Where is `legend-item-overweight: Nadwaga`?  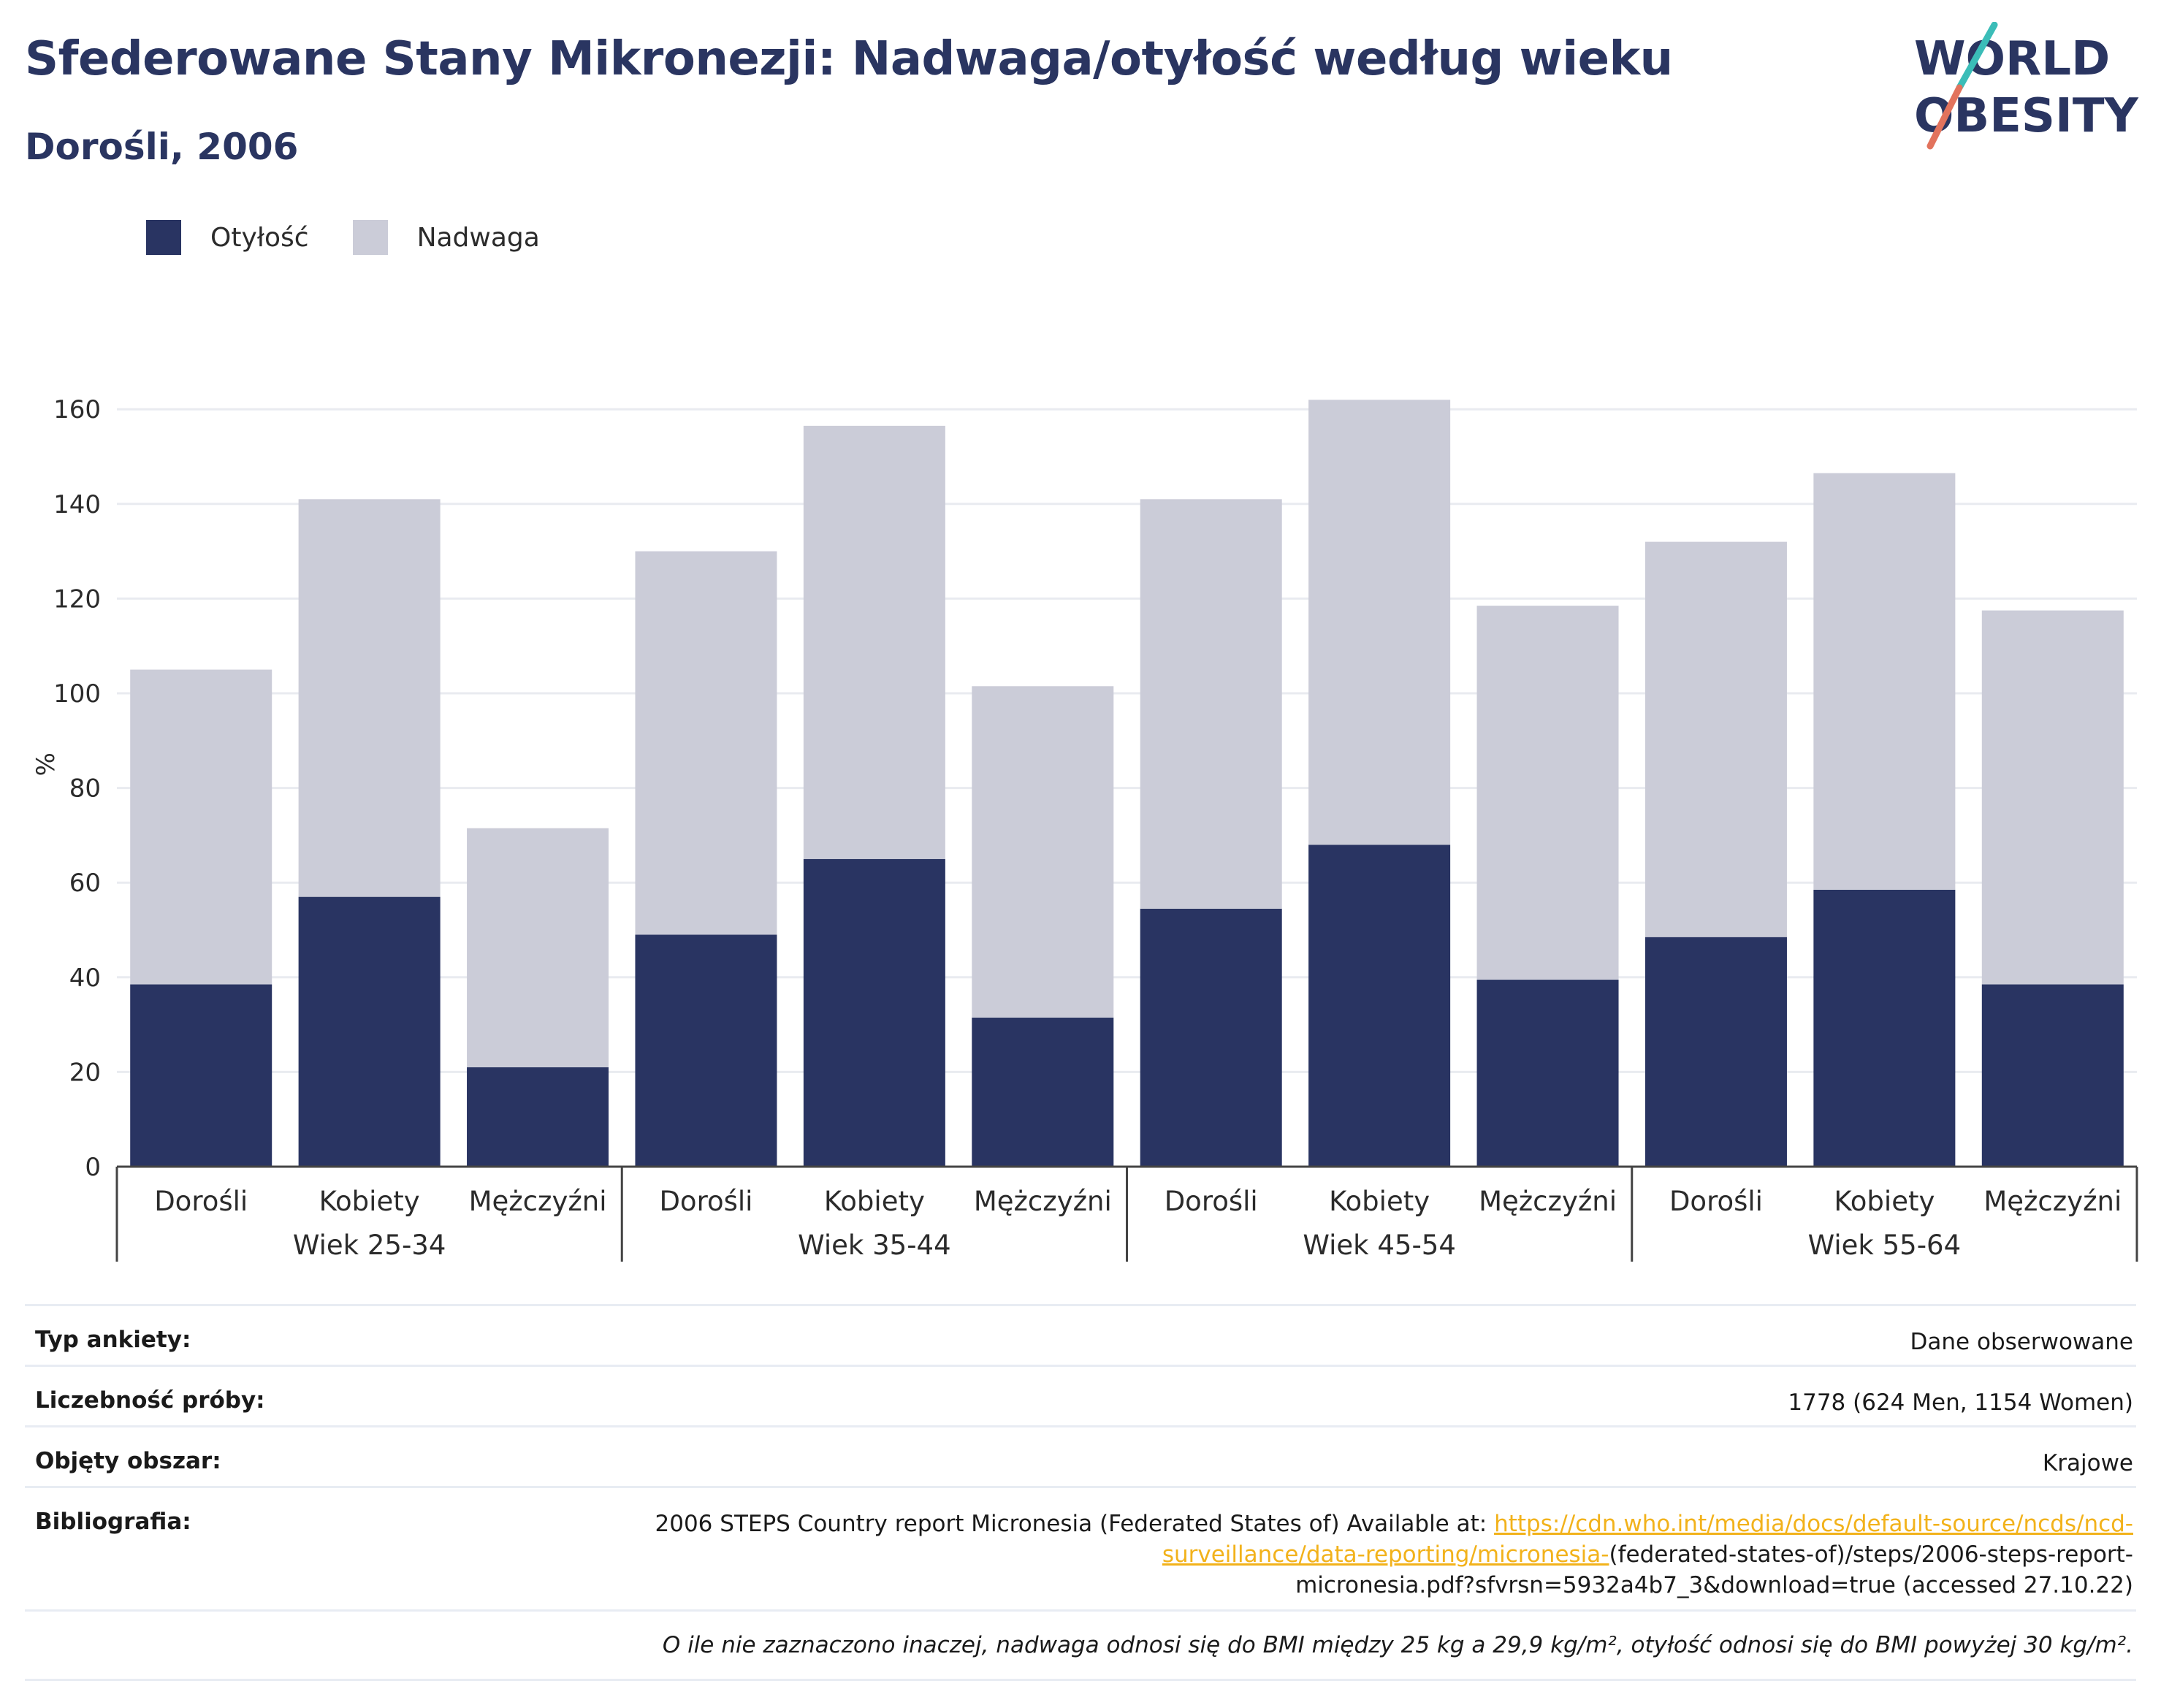 legend-item-overweight: Nadwaga is located at coordinates (446, 238).